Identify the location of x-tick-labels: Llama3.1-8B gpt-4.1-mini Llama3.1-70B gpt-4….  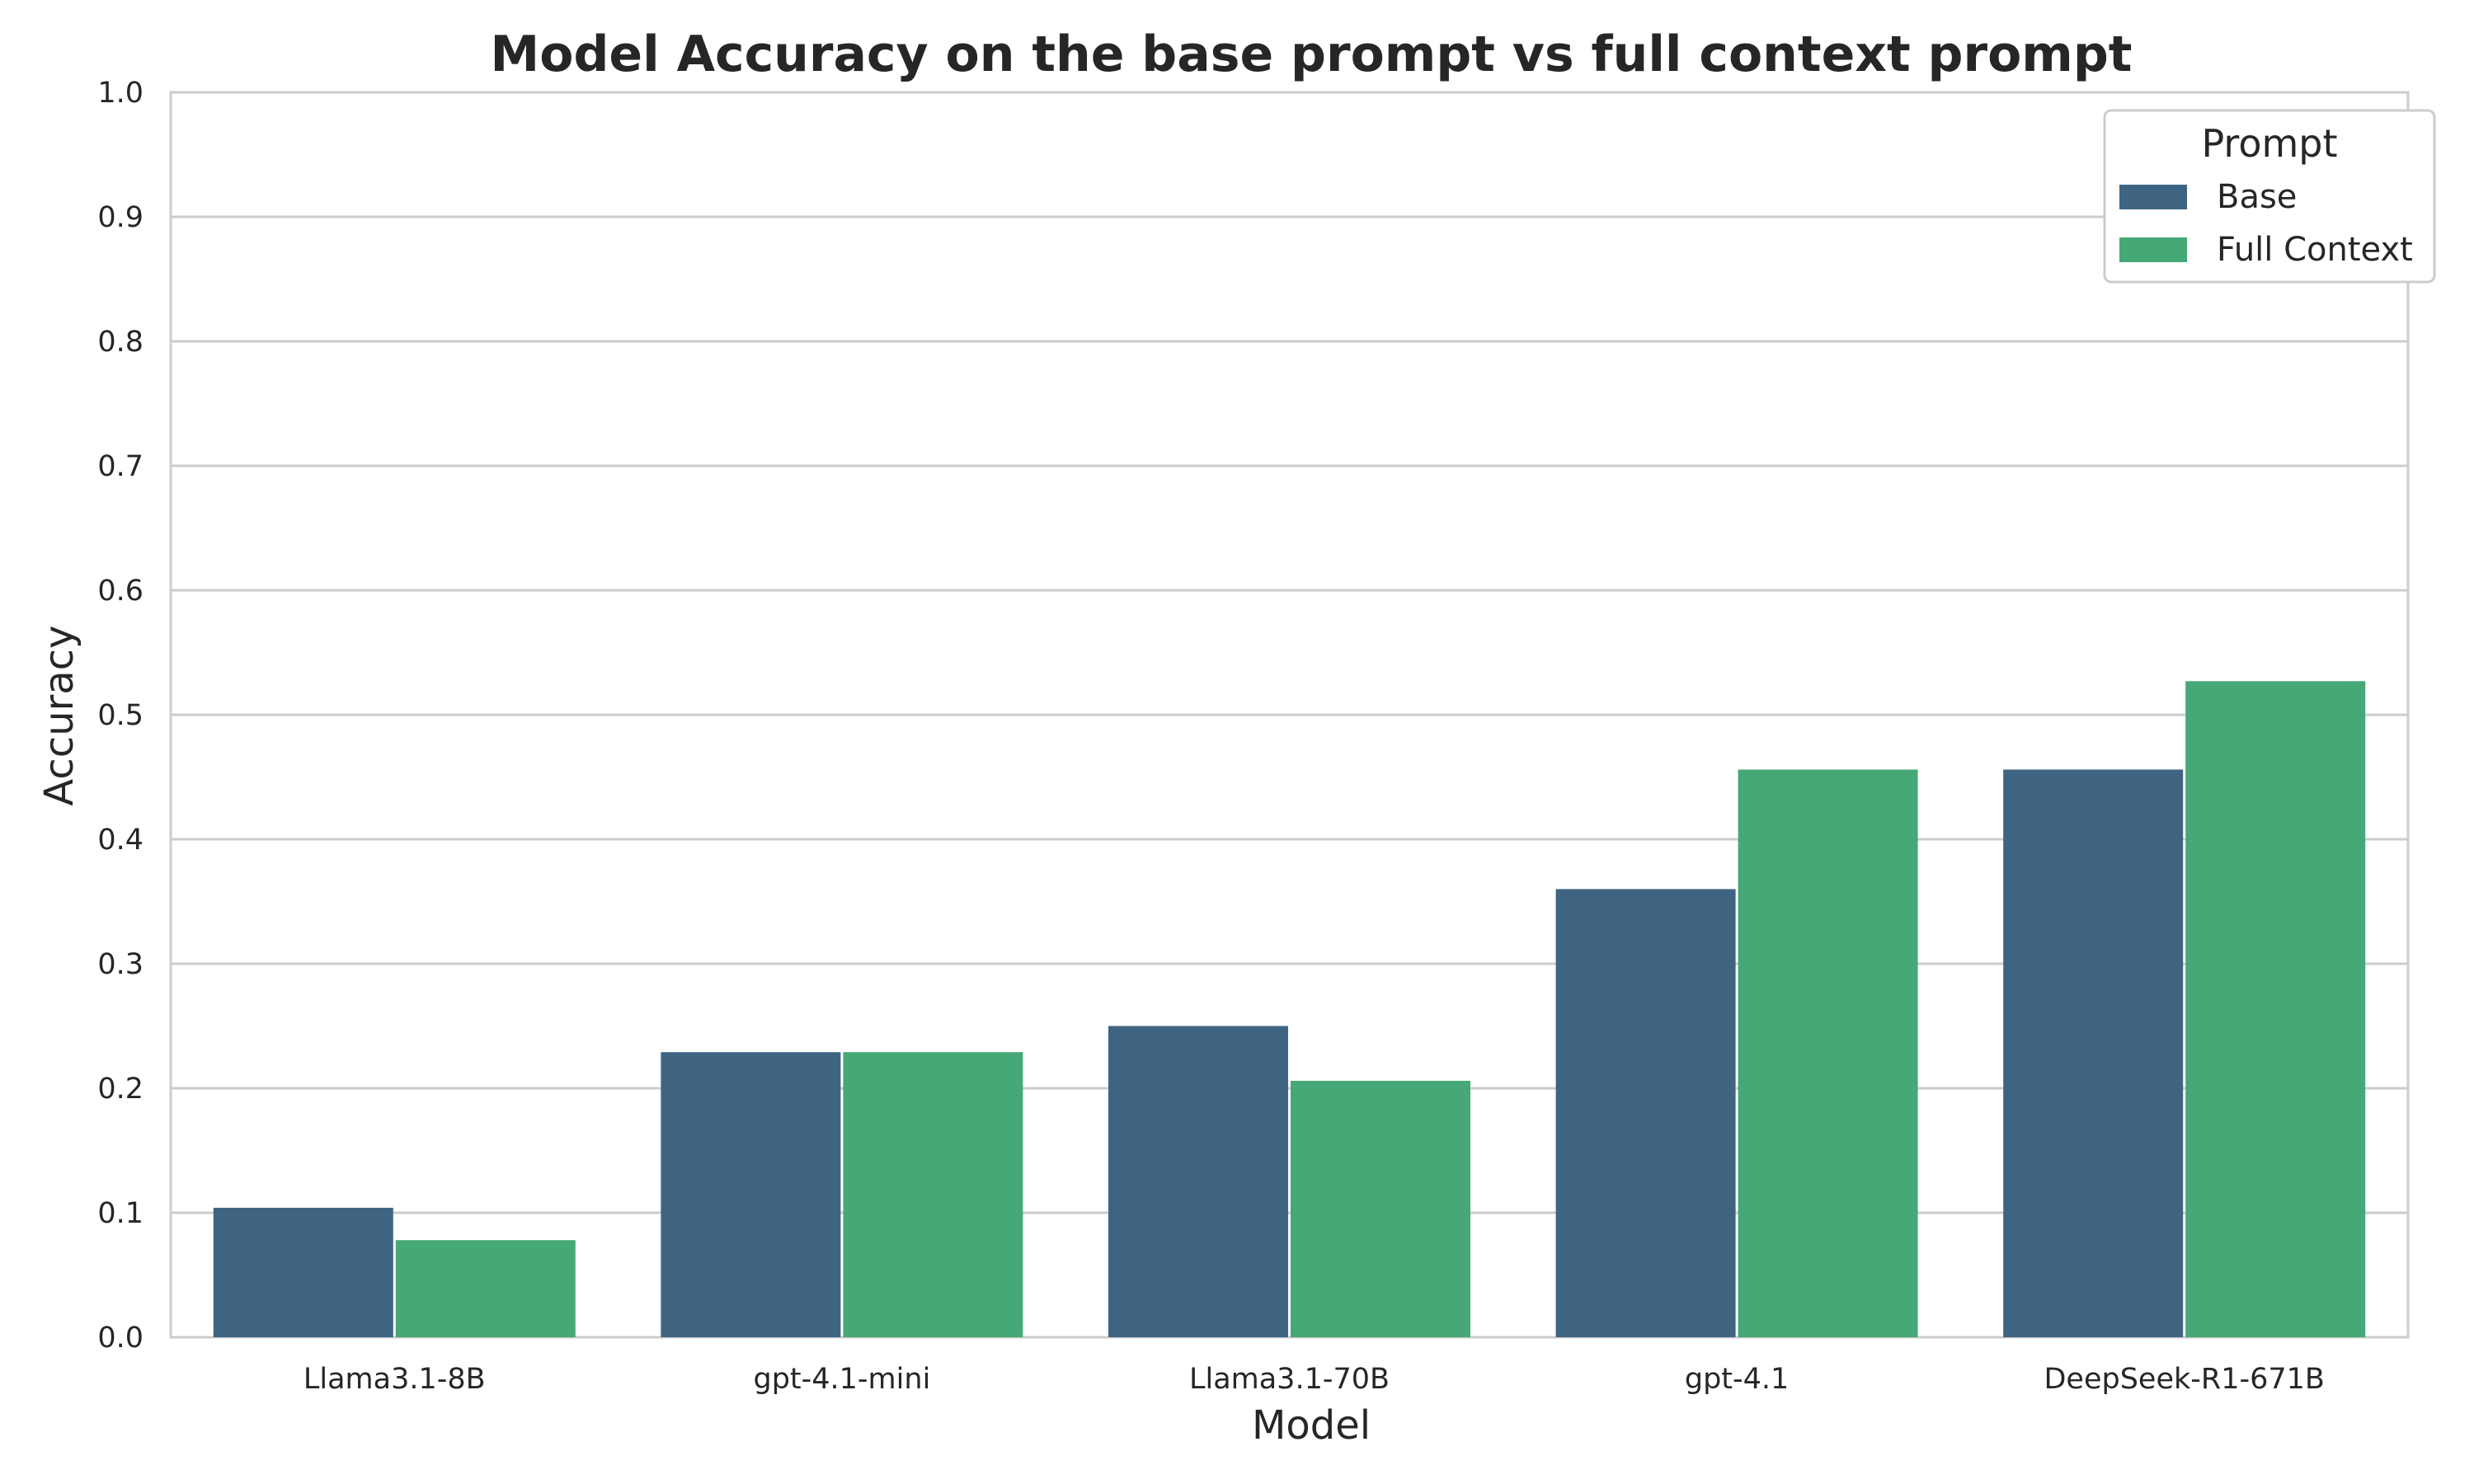
(1314, 1379).